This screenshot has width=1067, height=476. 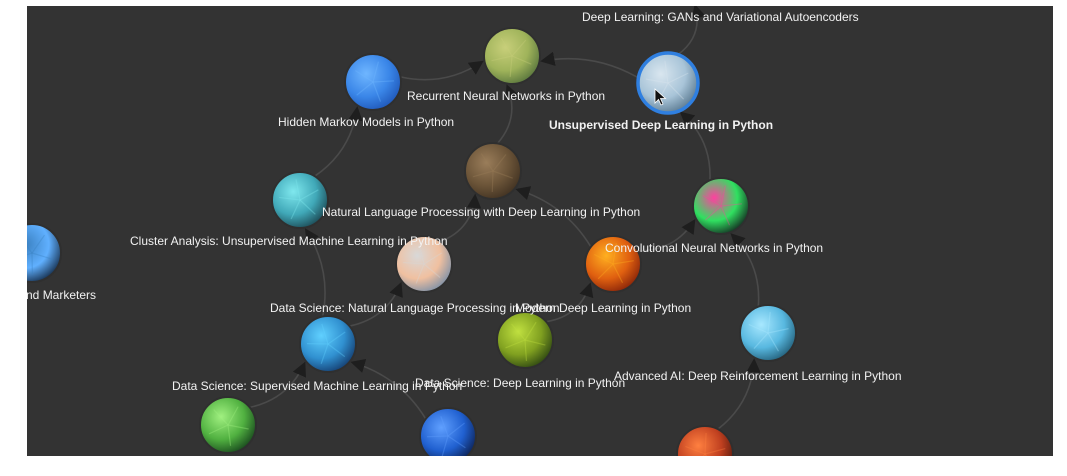 I want to click on selected-ring, so click(x=668, y=83).